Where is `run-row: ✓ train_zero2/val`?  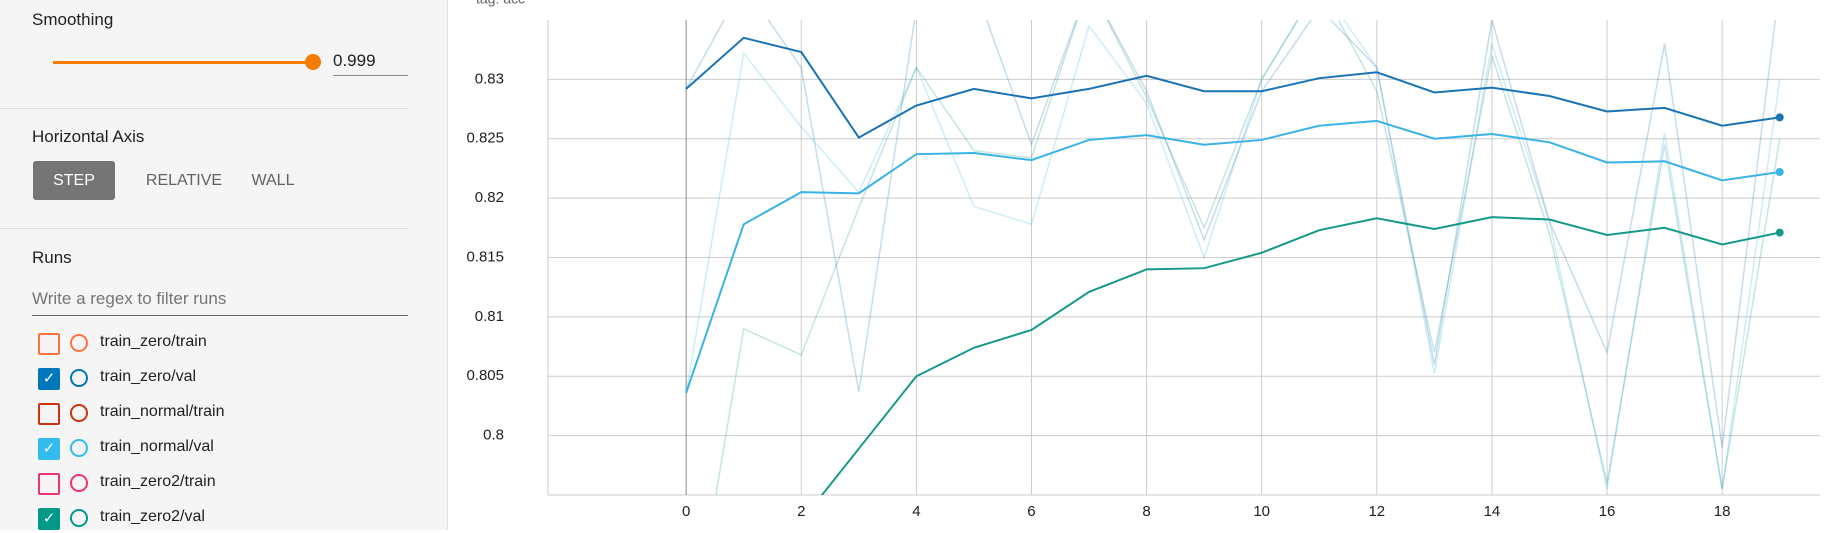 run-row: ✓ train_zero2/val is located at coordinates (200, 518).